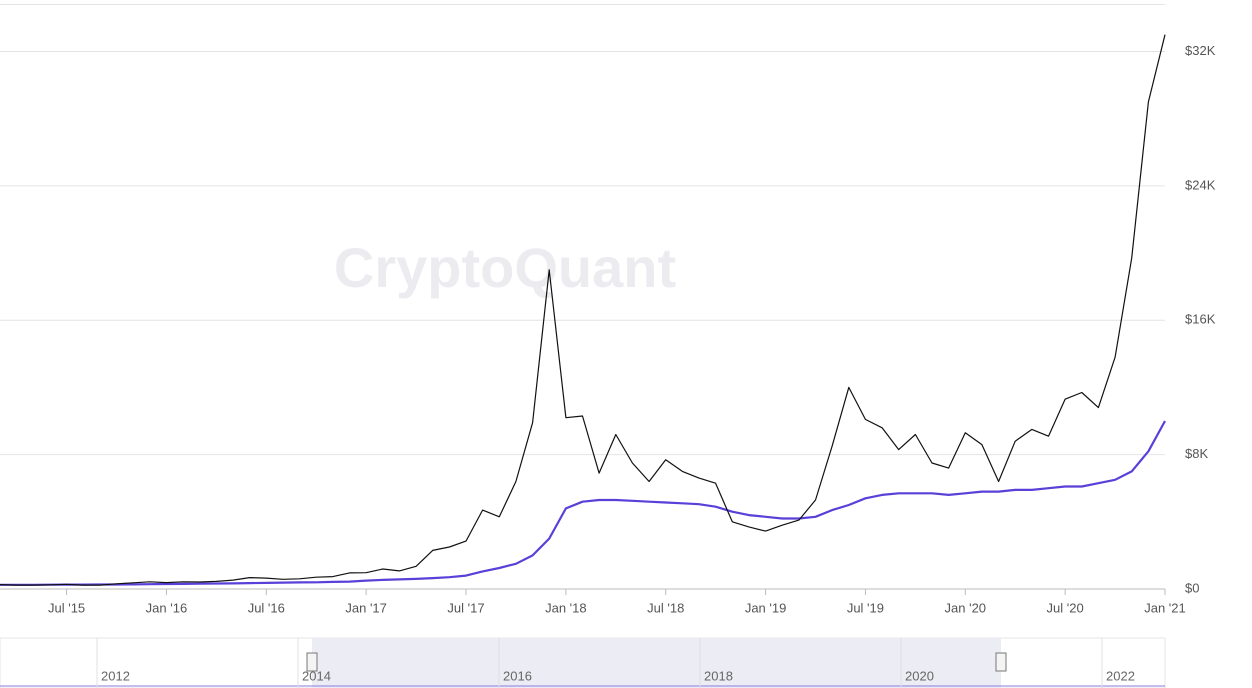 This screenshot has height=688, width=1252. Describe the element at coordinates (566, 607) in the screenshot. I see `x-tick-label: Jan '18` at that location.